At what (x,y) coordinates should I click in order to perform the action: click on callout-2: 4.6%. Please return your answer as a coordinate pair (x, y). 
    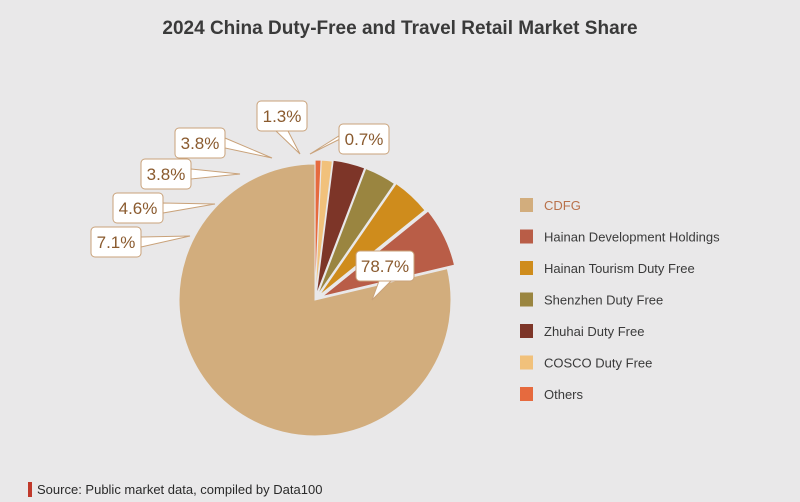
    Looking at the image, I should click on (164, 208).